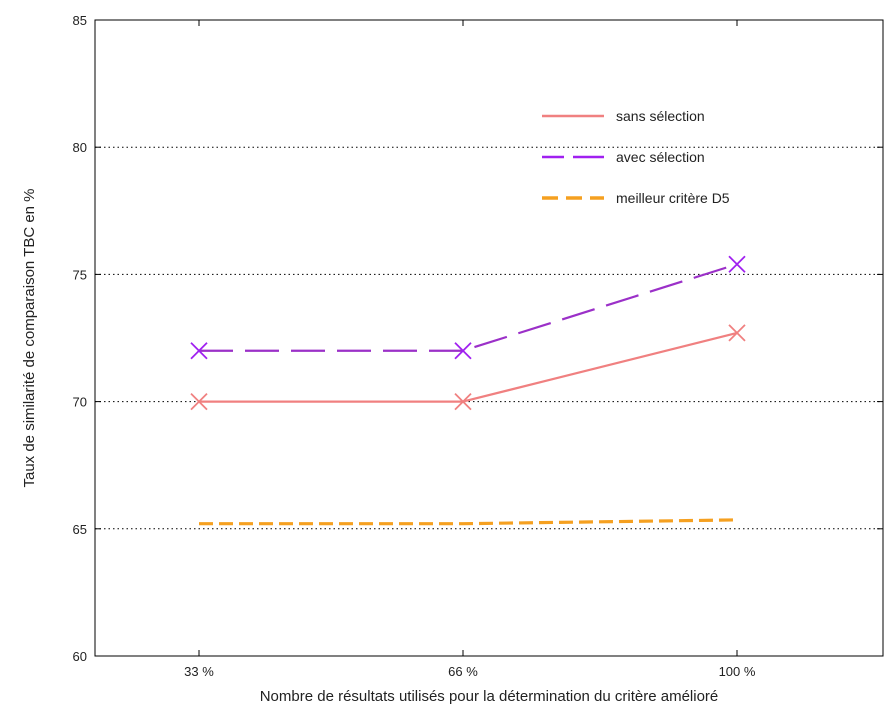  I want to click on legend-label-avec-selection: avec sélection, so click(660, 157).